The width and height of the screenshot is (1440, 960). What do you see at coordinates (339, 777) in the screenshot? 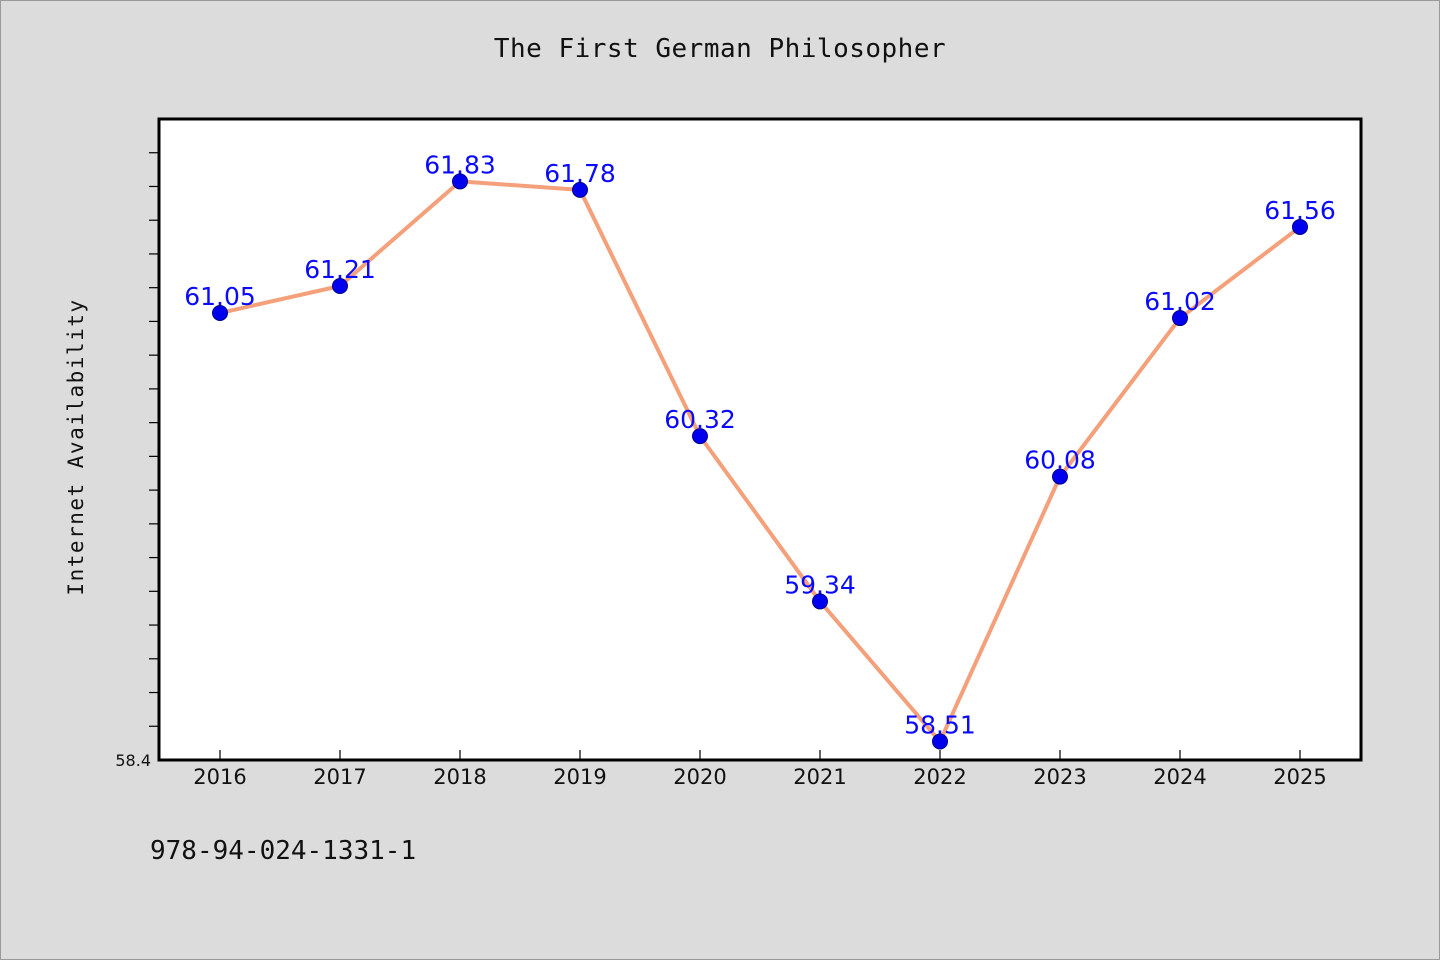
I see `x-tick-label: 2017` at bounding box center [339, 777].